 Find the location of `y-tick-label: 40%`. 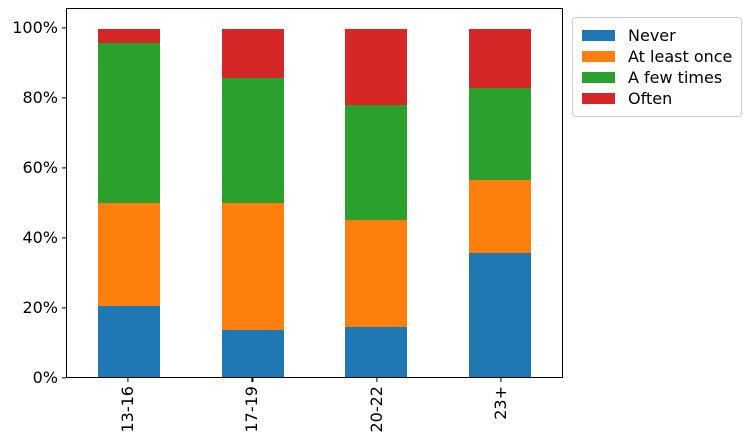

y-tick-label: 40% is located at coordinates (40, 237).